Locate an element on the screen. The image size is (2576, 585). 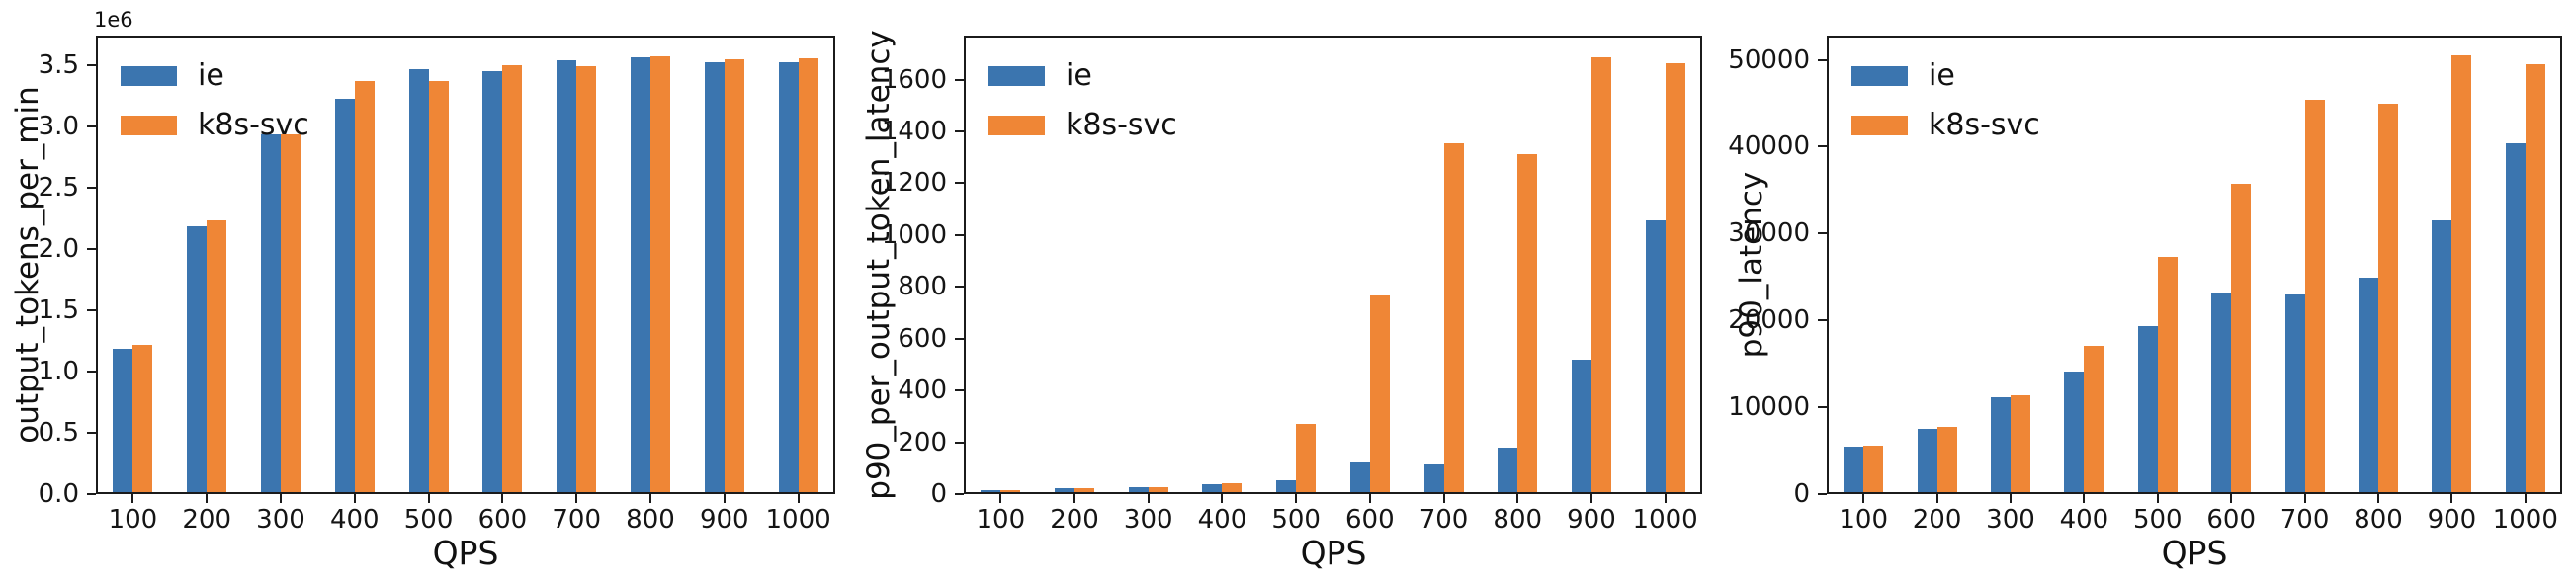
x-tick-label: 900 is located at coordinates (2452, 520).